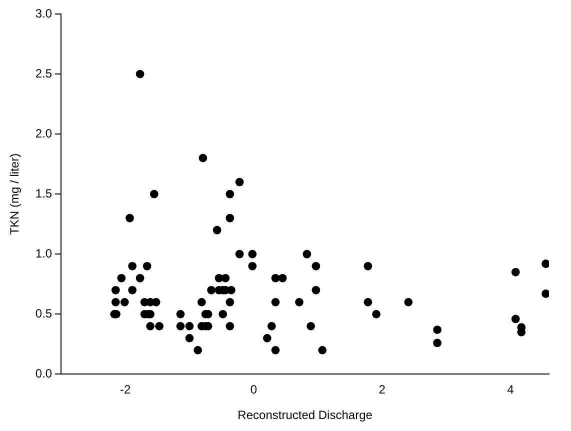 The width and height of the screenshot is (571, 431). Describe the element at coordinates (510, 389) in the screenshot. I see `x-tick-label: 4` at that location.